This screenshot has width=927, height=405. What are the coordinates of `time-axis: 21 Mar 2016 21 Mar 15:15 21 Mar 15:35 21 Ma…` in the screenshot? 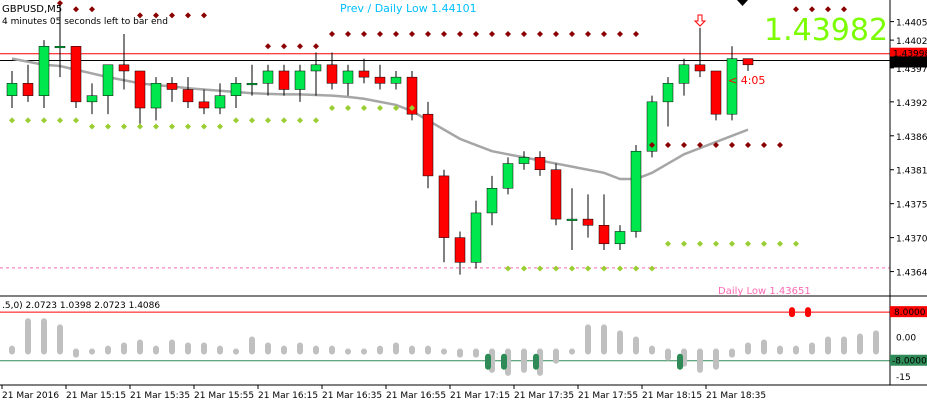 It's located at (383, 393).